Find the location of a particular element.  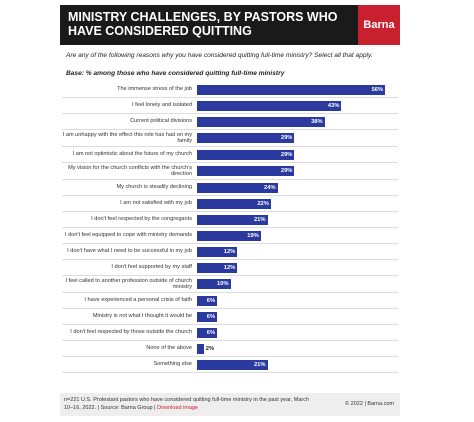

value-label: 2% is located at coordinates (210, 348).